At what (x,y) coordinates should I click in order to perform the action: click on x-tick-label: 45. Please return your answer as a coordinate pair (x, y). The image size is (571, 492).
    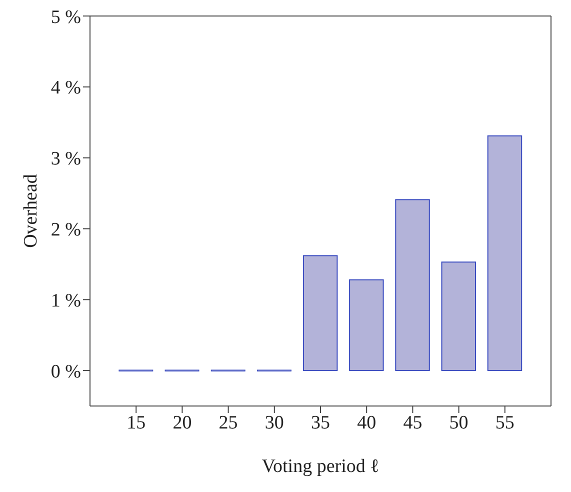
    Looking at the image, I should click on (412, 423).